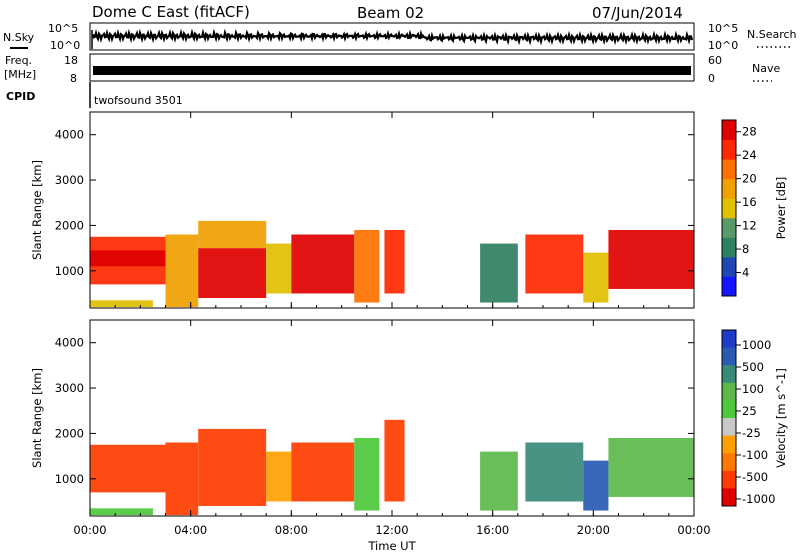 This screenshot has width=800, height=554. What do you see at coordinates (69, 225) in the screenshot?
I see `y-tick-label: 2000` at bounding box center [69, 225].